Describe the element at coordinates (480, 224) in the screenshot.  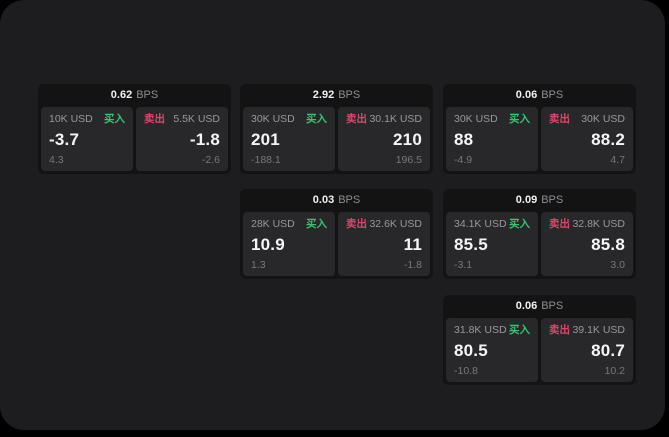
I see `buy-notional: 34.1K USD` at that location.